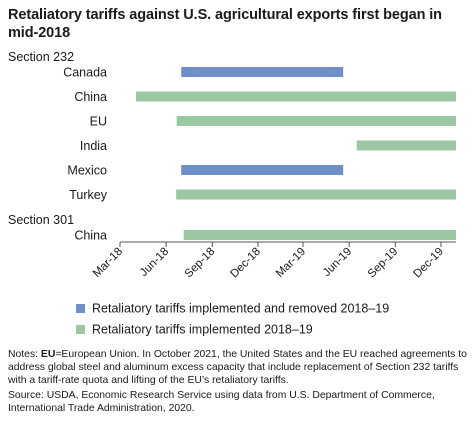 The height and width of the screenshot is (425, 474). I want to click on group-label: Section 232, so click(41, 57).